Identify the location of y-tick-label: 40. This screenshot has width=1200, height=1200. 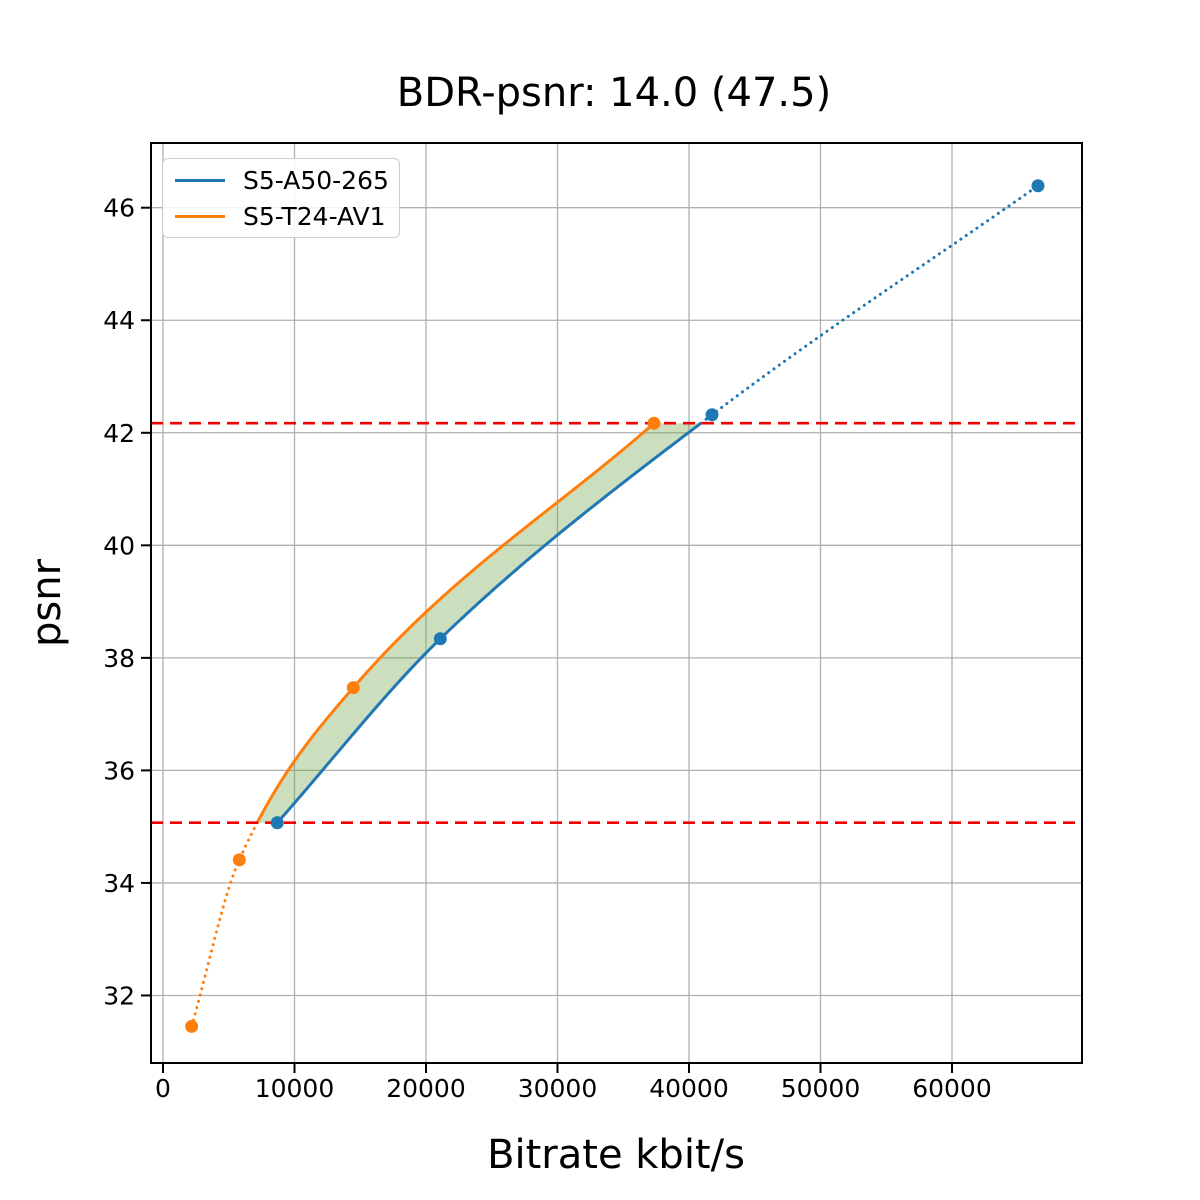
(119, 545).